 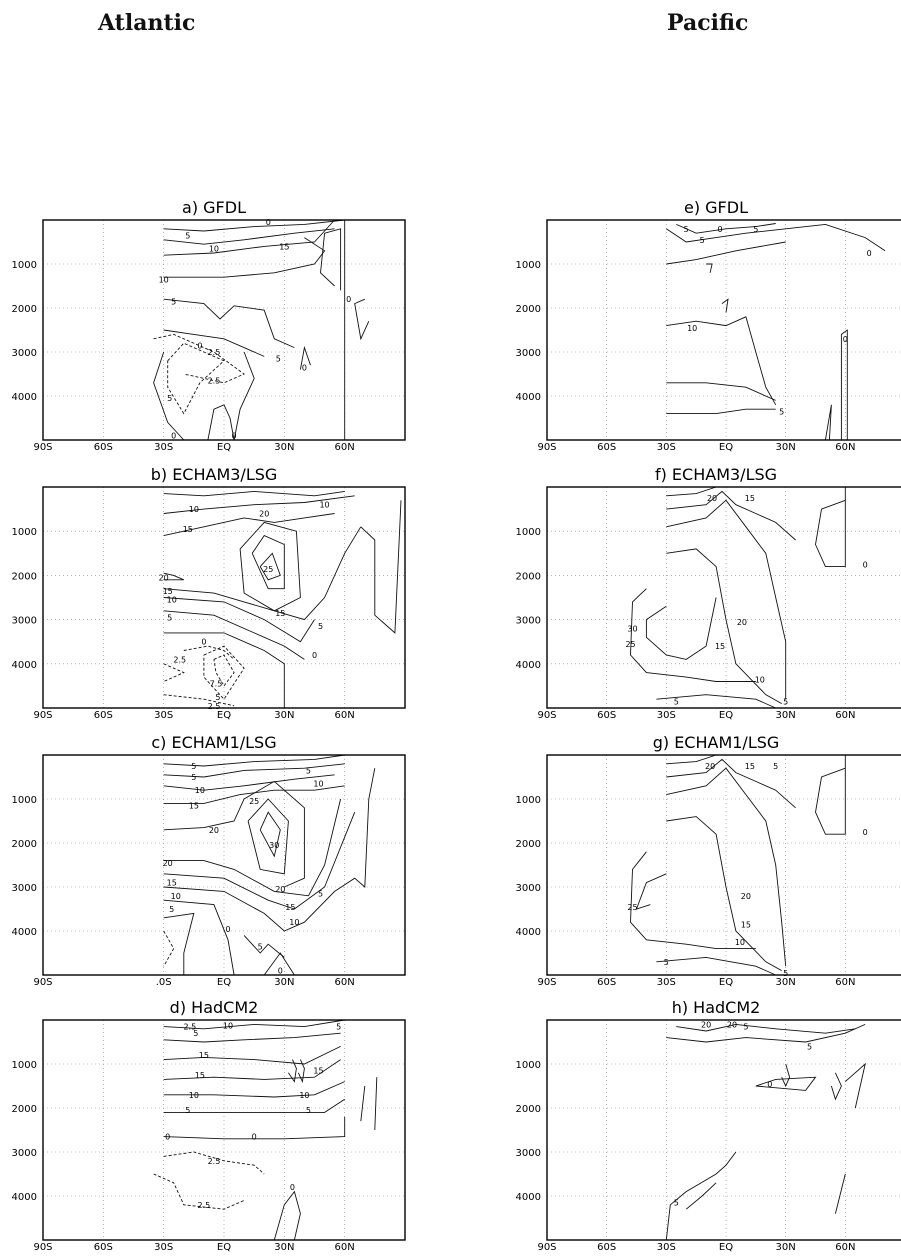 I want to click on panel-title: c) ECHAM1/LSG, so click(x=213, y=742).